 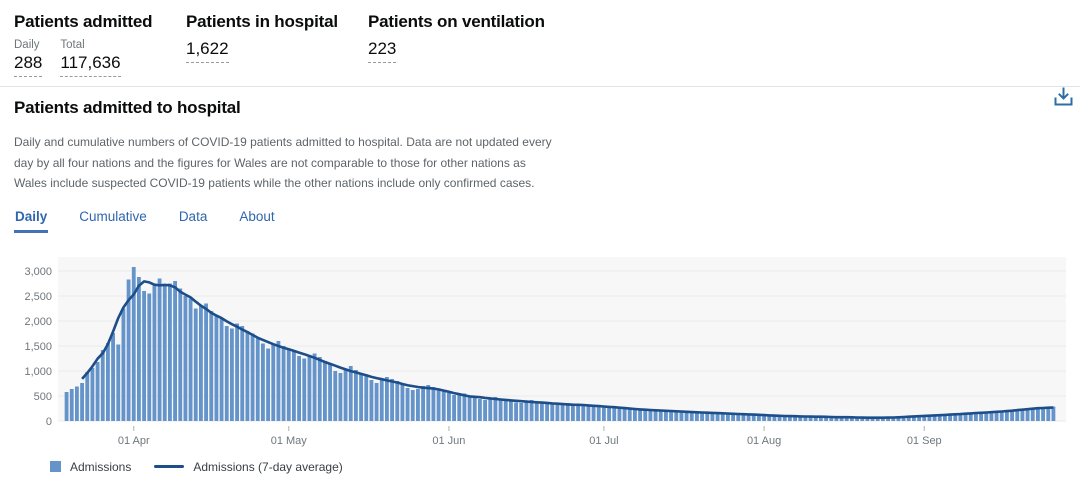 What do you see at coordinates (83, 21) in the screenshot?
I see `summary-title-admitted: Patients admitted` at bounding box center [83, 21].